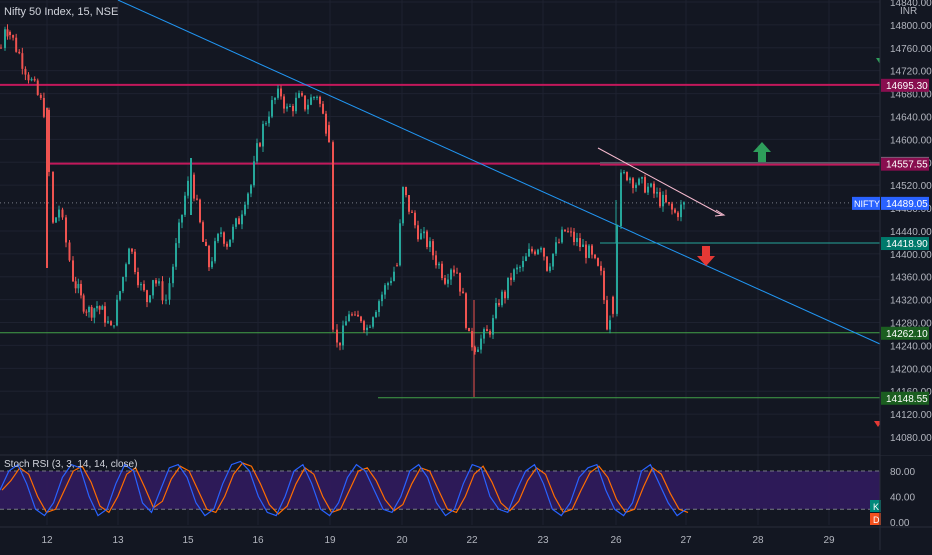  I want to click on indicator-title: Stoch RSI (3, 3, 14, 14, close), so click(70, 464).